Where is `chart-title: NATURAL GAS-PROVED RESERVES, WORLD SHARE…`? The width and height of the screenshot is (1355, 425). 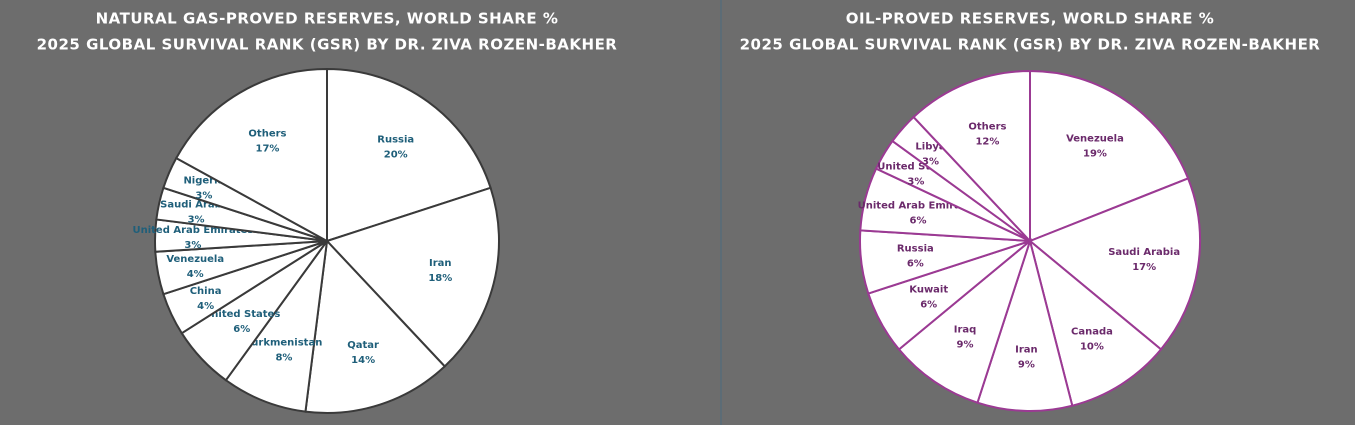
chart-title: NATURAL GAS-PROVED RESERVES, WORLD SHARE… is located at coordinates (327, 19).